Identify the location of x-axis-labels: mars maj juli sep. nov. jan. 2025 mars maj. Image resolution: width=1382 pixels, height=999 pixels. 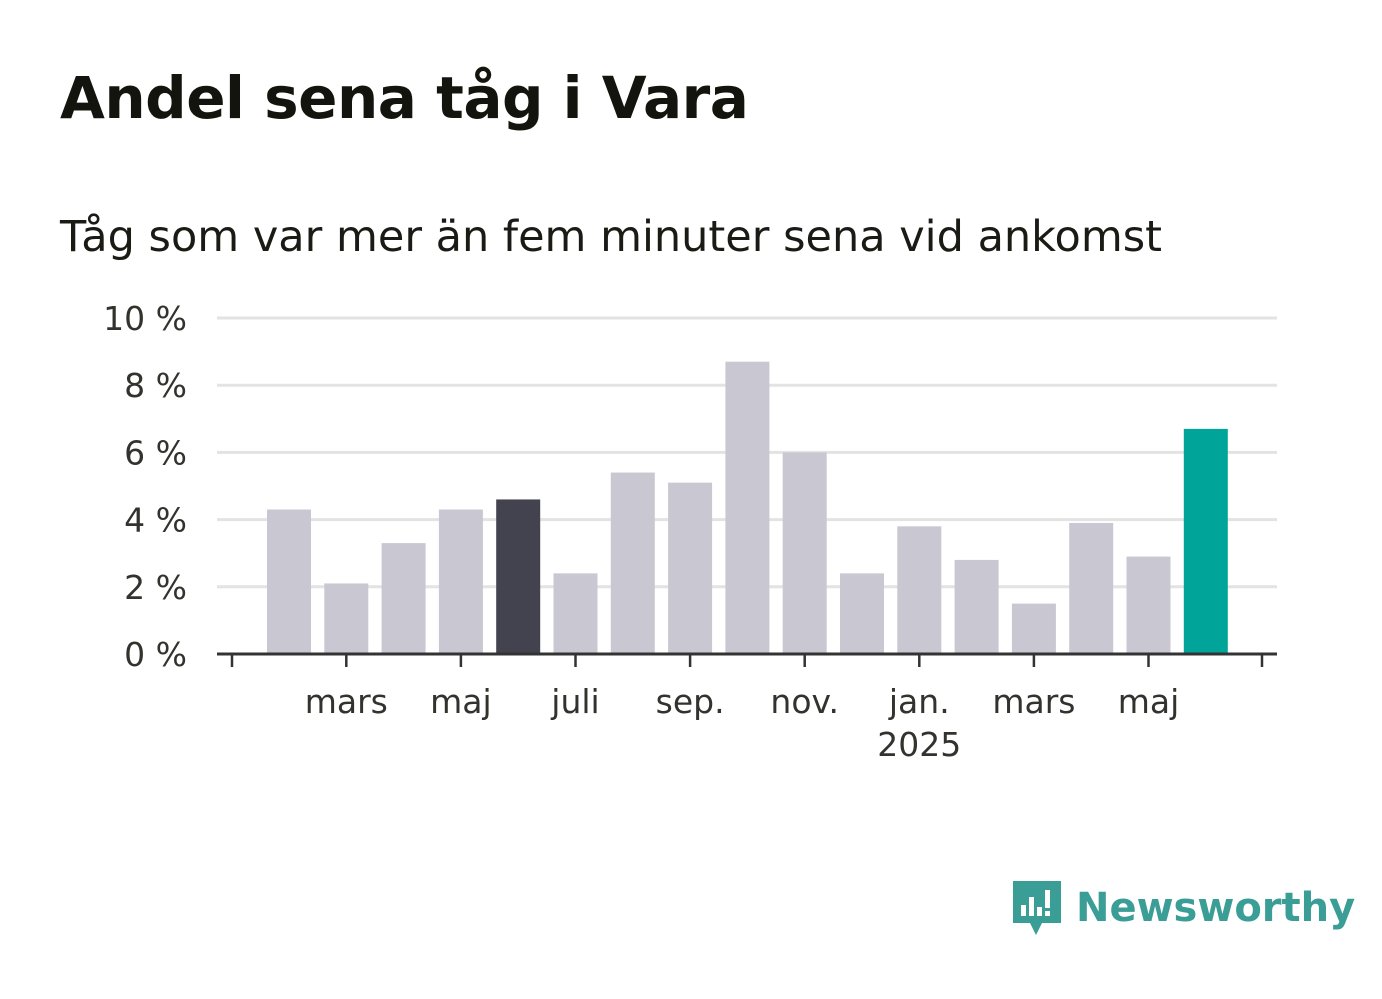
(742, 723).